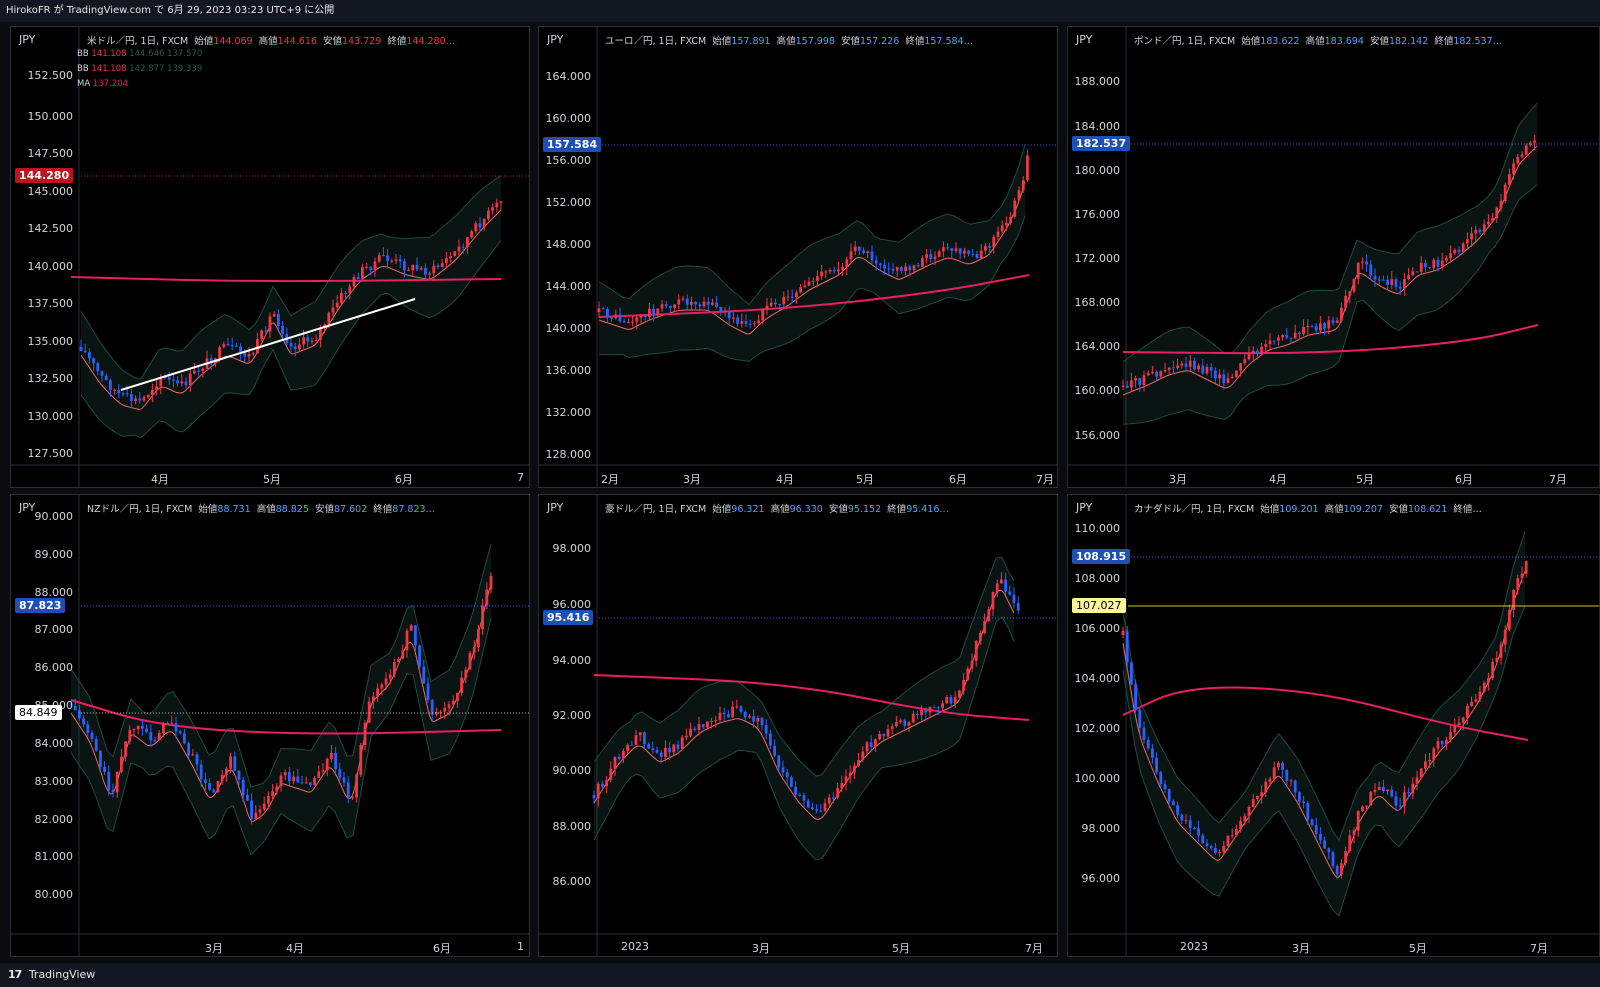  What do you see at coordinates (572, 604) in the screenshot?
I see `y-axis-tick: 96.000` at bounding box center [572, 604].